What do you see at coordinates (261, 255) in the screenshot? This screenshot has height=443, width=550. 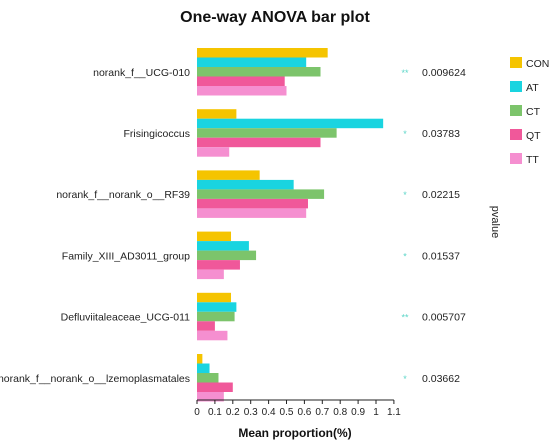 I see `category-group: Family_XIII_AD3011_group * 0.01537` at bounding box center [261, 255].